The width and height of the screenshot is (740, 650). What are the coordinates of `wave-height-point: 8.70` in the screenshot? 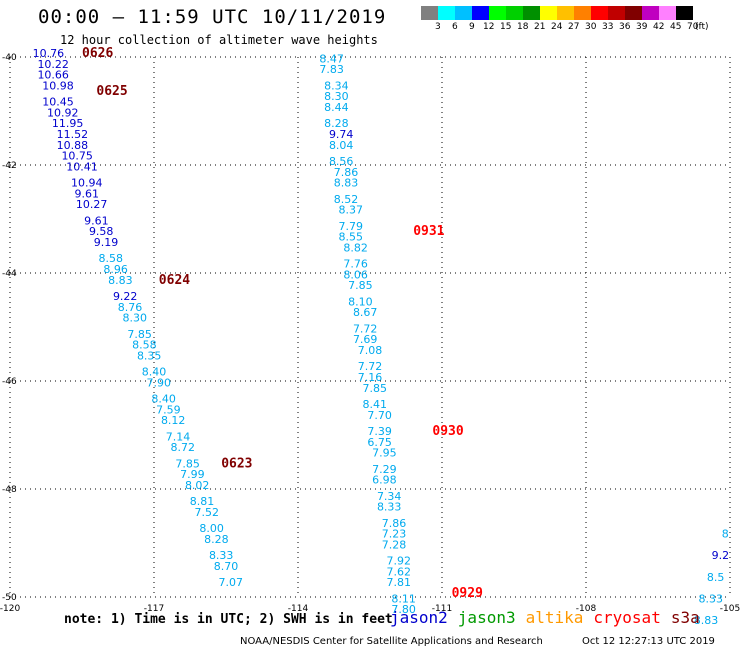 It's located at (226, 566).